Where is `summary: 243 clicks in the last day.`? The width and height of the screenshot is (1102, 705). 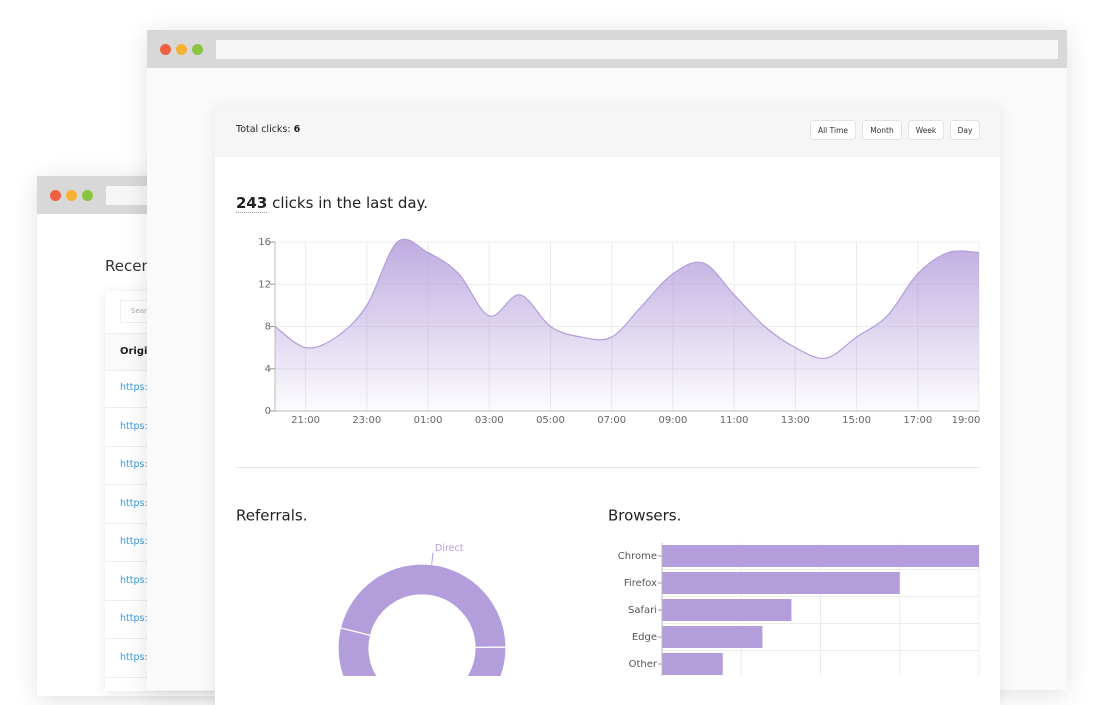 summary: 243 clicks in the last day. is located at coordinates (332, 203).